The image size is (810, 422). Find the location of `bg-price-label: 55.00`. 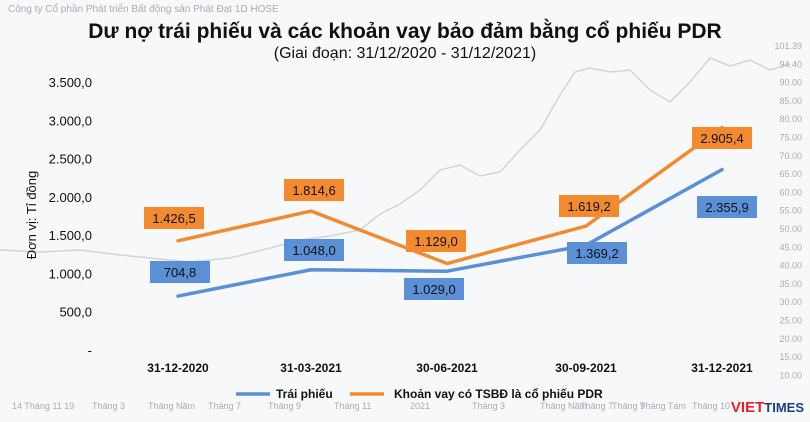

bg-price-label: 55.00 is located at coordinates (790, 211).